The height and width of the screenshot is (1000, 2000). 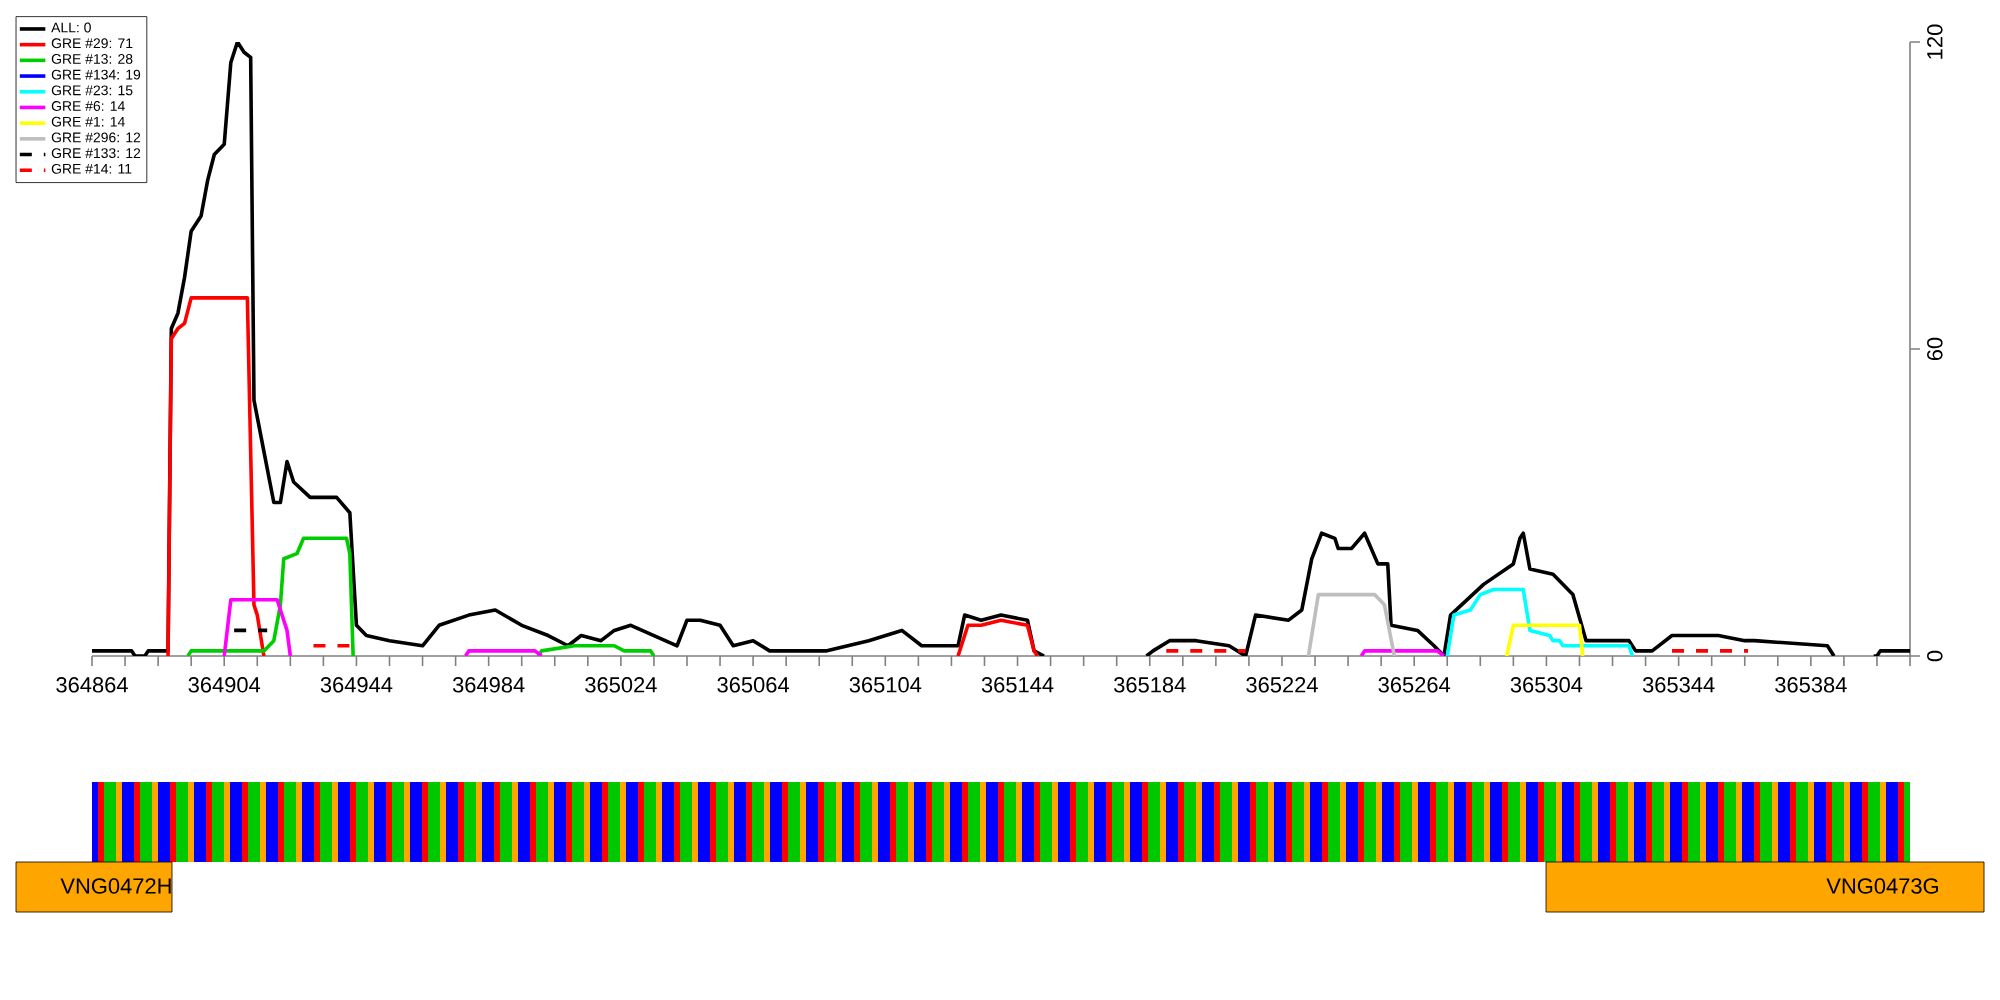 I want to click on x-tick-label: 365304, so click(x=1546, y=685).